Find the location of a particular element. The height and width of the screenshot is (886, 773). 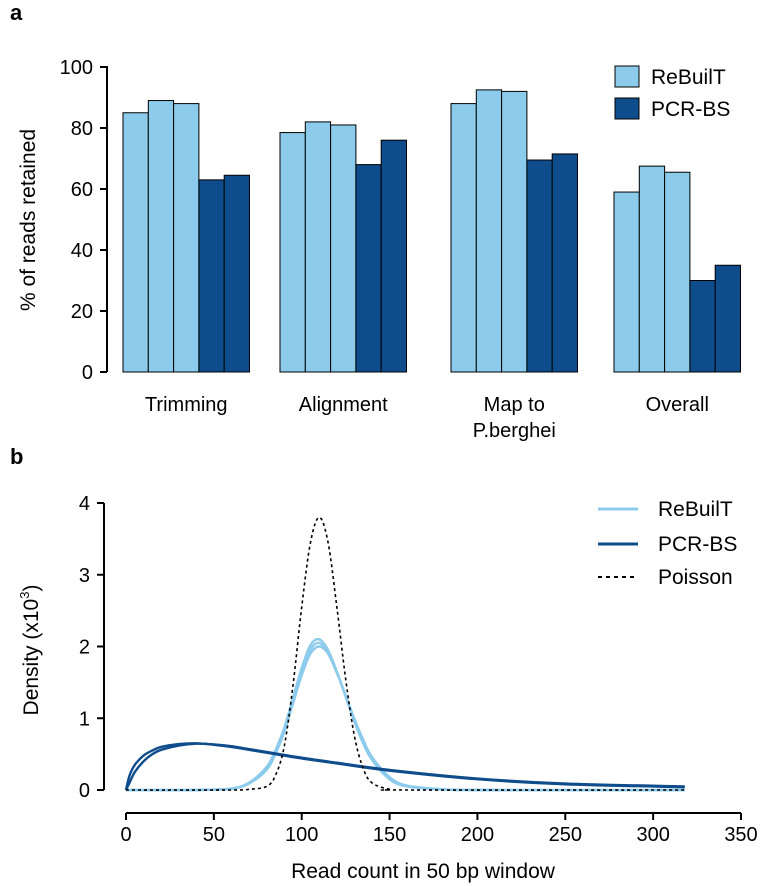

y-tick-label-3: 3 is located at coordinates (84, 576).